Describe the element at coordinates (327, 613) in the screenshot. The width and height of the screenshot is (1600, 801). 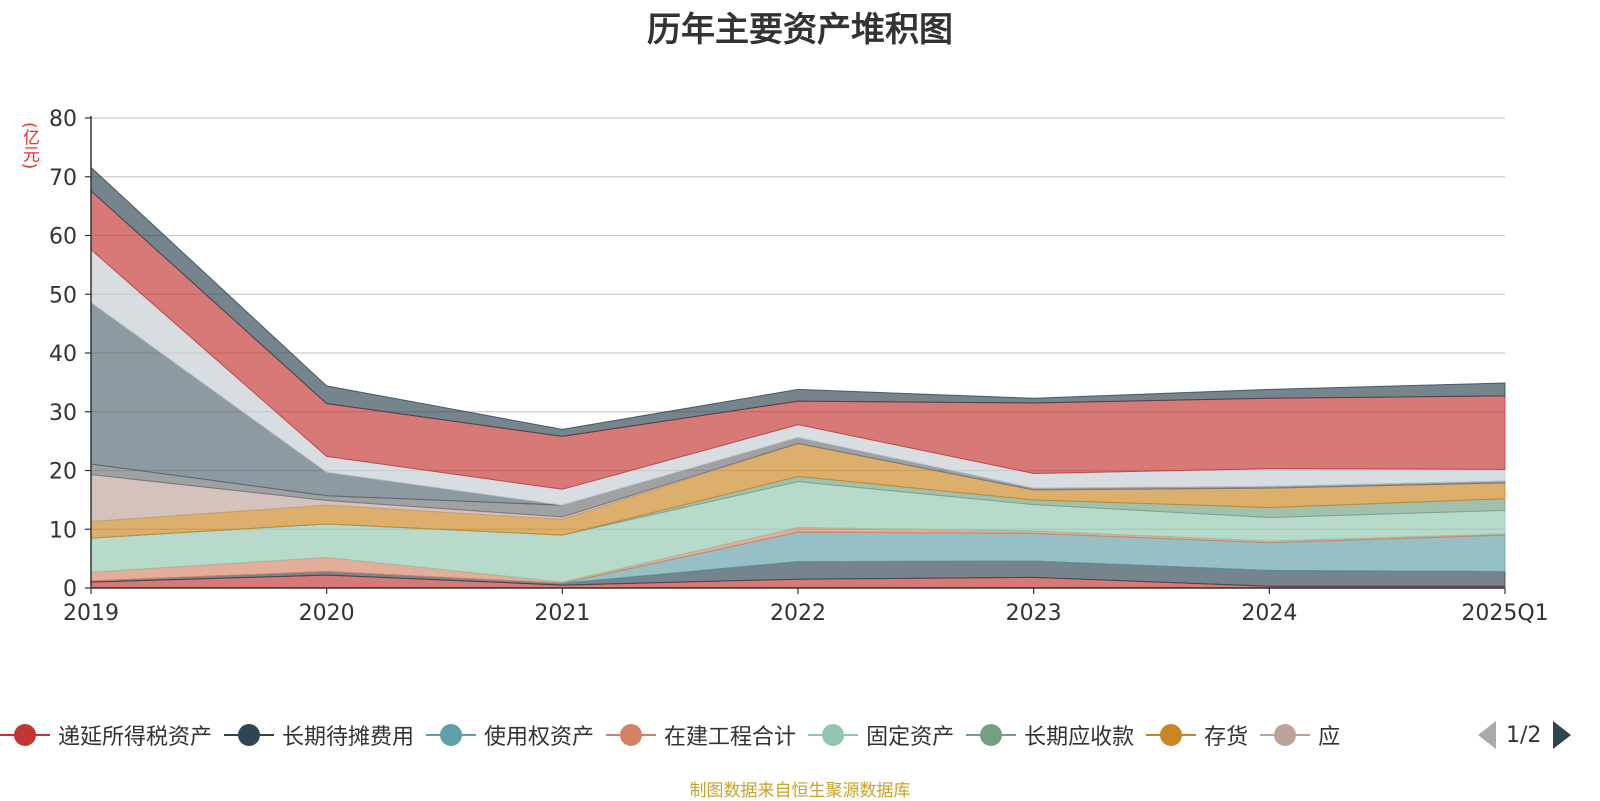
I see `x-axis-tick-label: 2020` at that location.